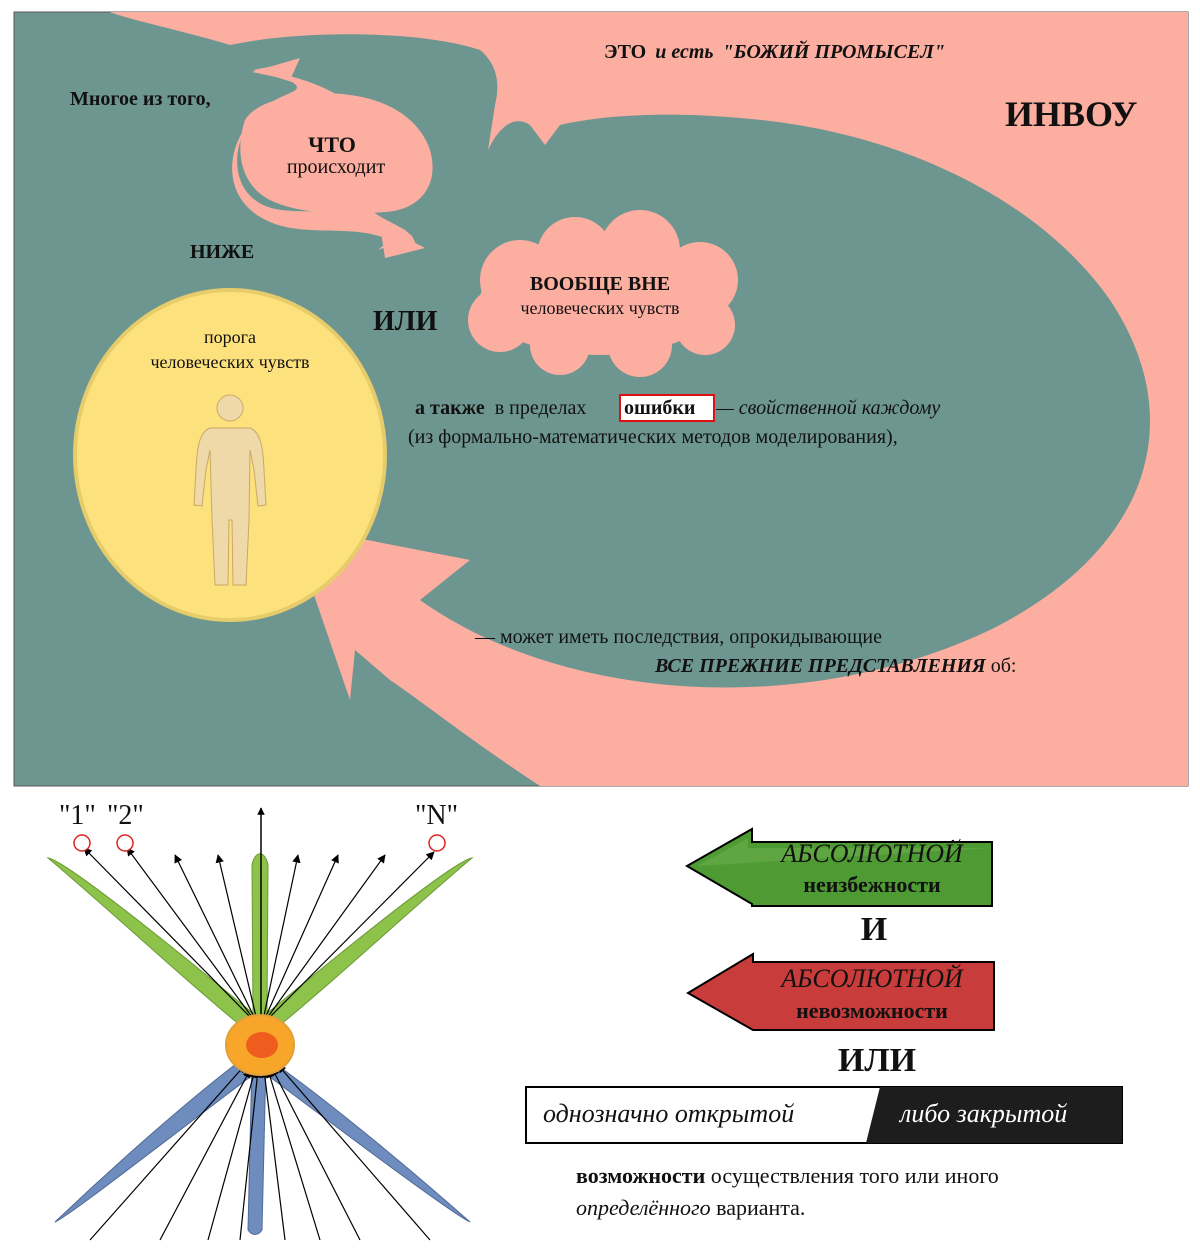  What do you see at coordinates (871, 853) in the screenshot?
I see `inevitability-line1: АБСОЛЮТНОЙ` at bounding box center [871, 853].